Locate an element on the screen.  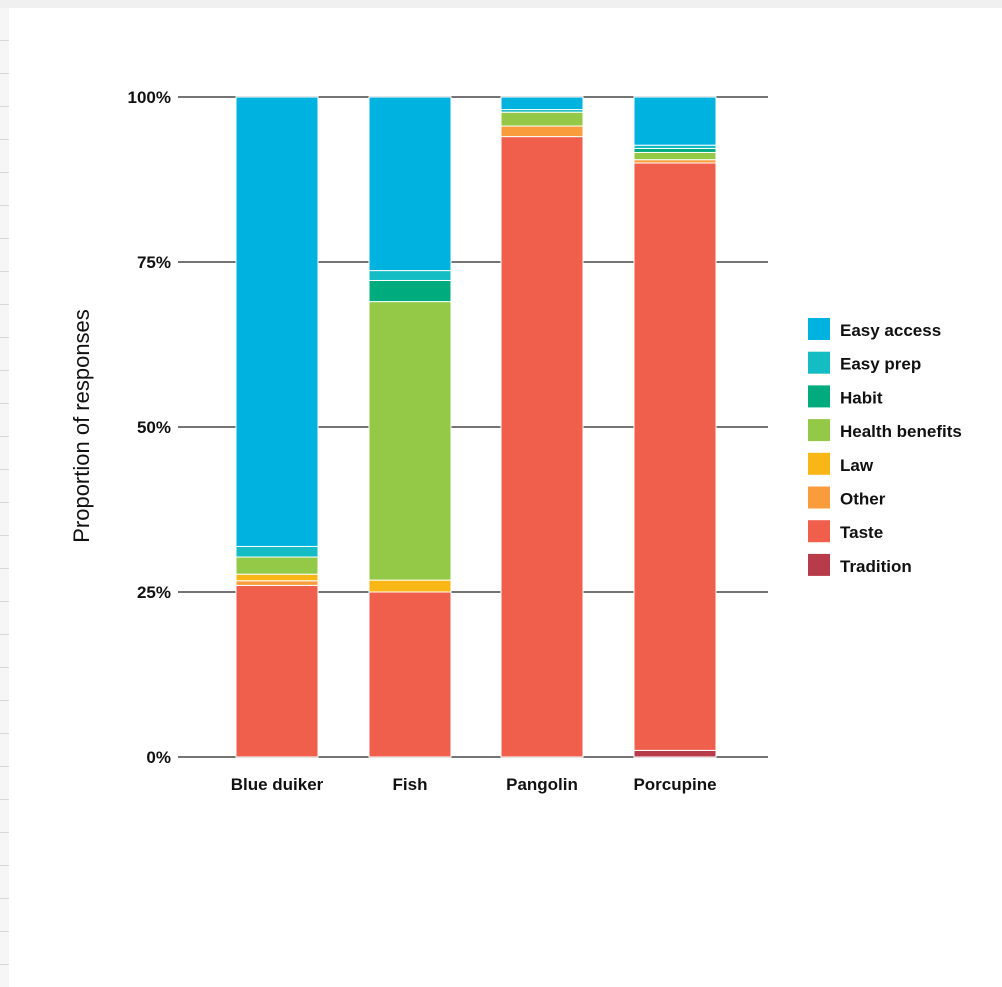
y-axis-label: Proportion of responses is located at coordinates (81, 426).